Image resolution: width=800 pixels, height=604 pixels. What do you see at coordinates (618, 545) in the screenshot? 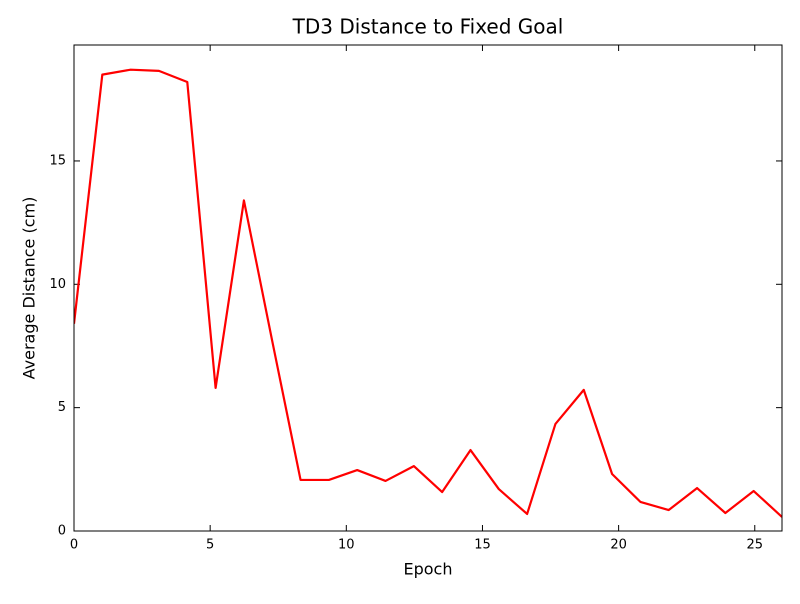
I see `x-tick-label: 20` at bounding box center [618, 545].